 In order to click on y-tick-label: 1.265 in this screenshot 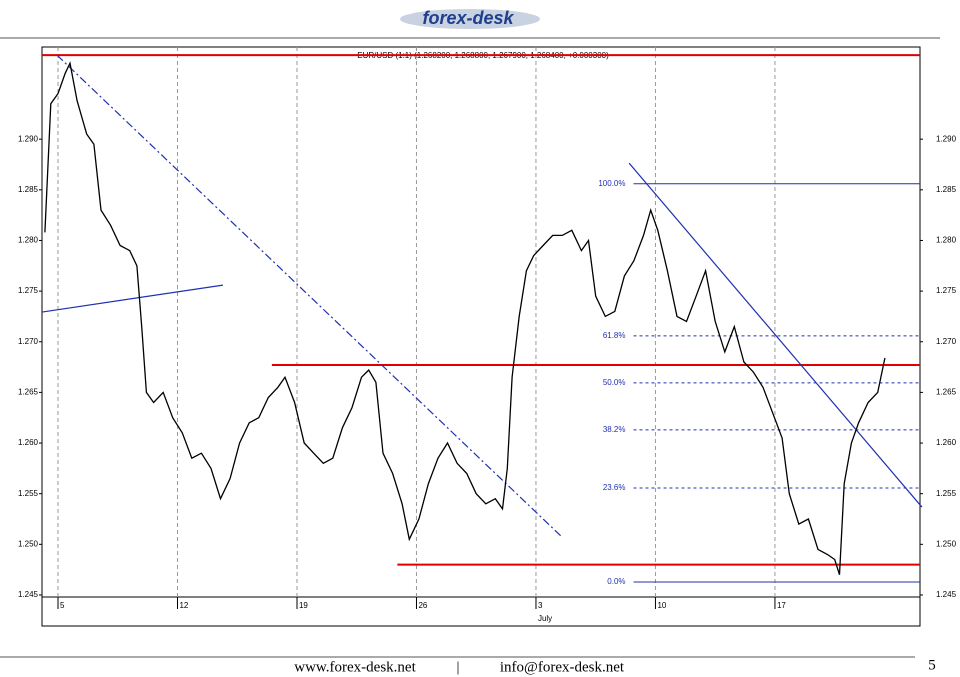, I will do `click(28, 392)`.